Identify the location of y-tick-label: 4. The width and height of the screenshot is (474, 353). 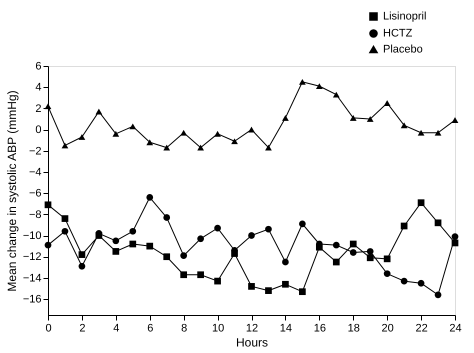
(38, 88).